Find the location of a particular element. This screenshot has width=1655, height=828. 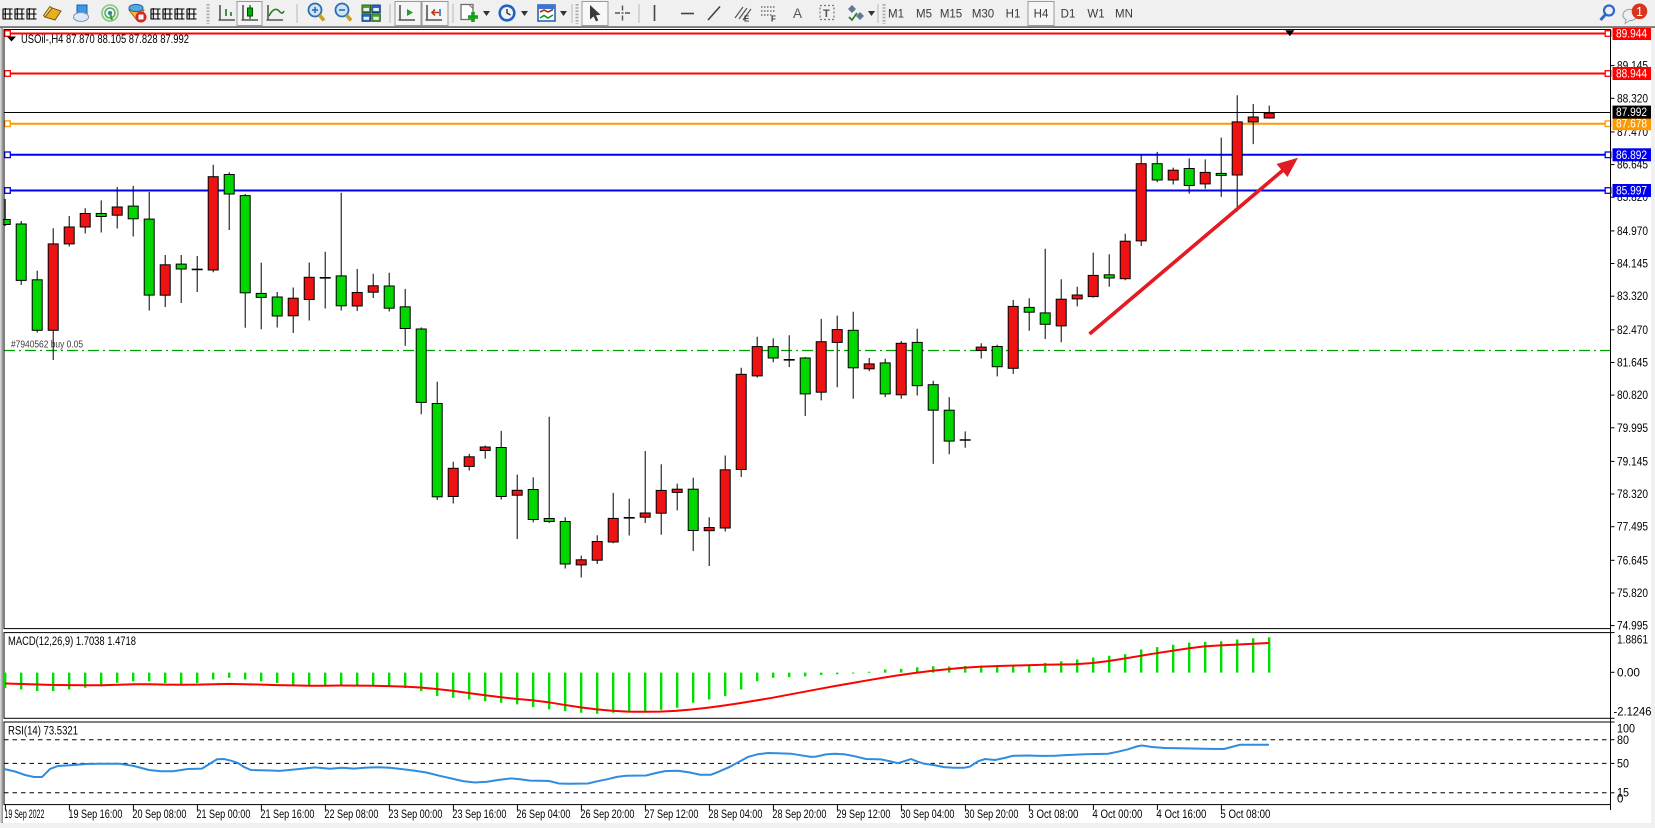

svg-text: 30 Sep 20:00 is located at coordinates (991, 815).